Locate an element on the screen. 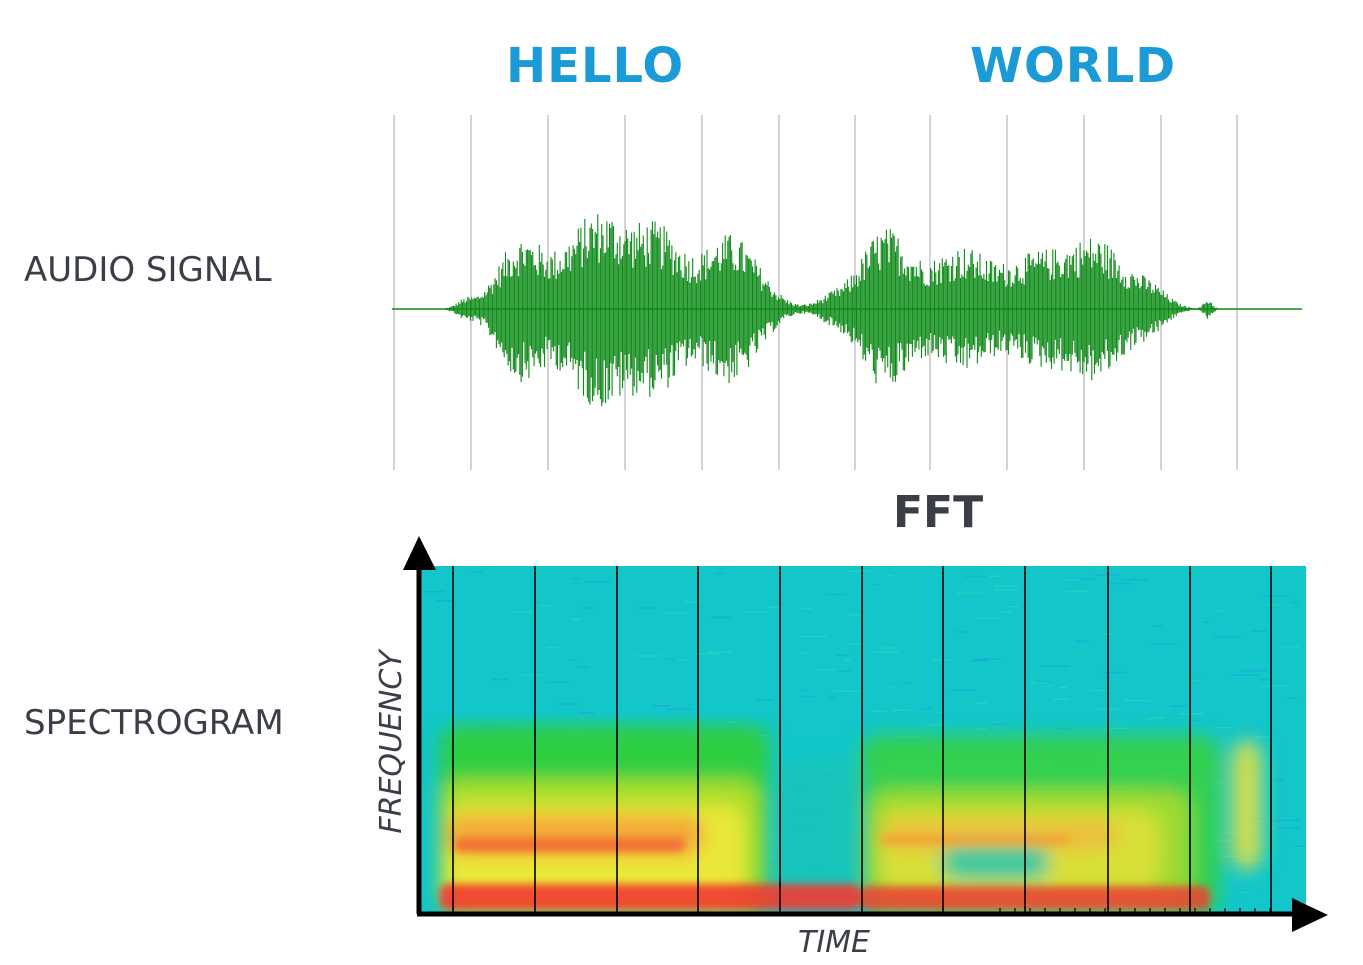 This screenshot has height=965, width=1363. trailing-blip-band is located at coordinates (1247, 805).